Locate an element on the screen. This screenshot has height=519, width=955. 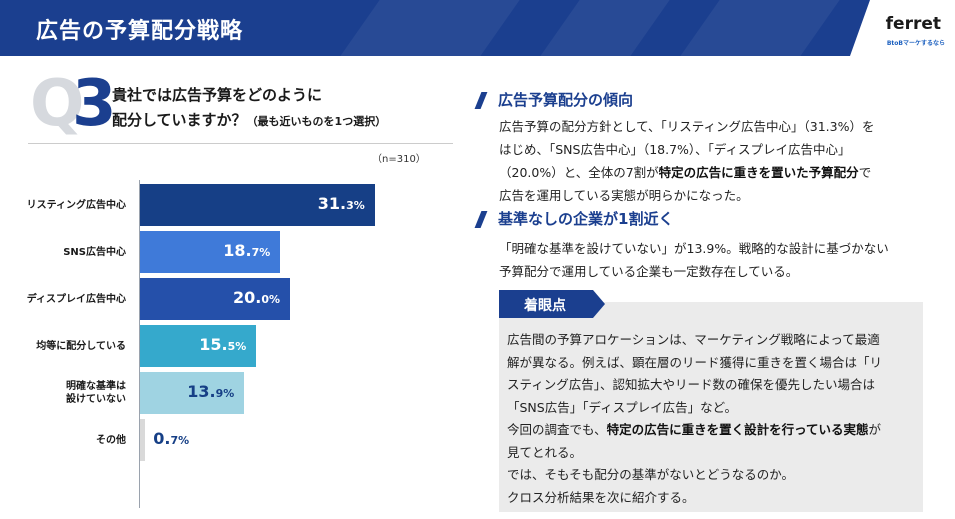
section2-heading: 基準なしの企業が1割近く is located at coordinates (586, 219).